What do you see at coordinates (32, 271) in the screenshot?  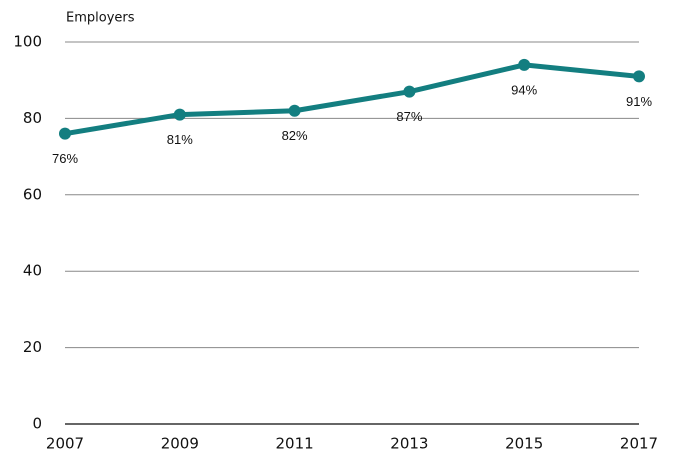 I see `y-tick-label: 40` at bounding box center [32, 271].